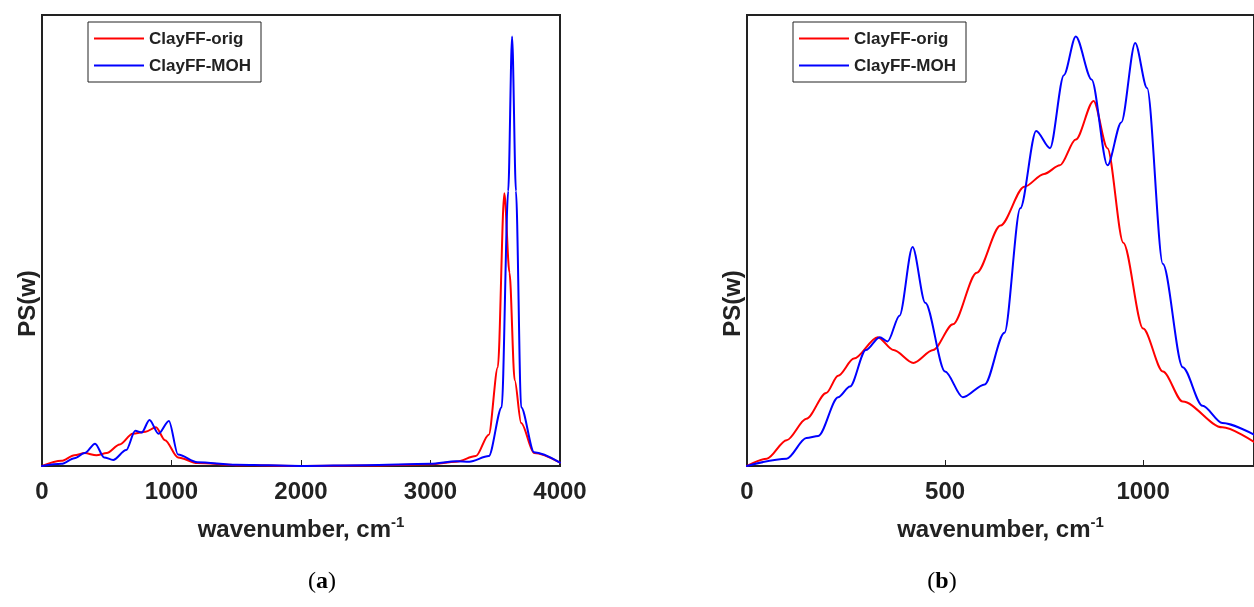 Image resolution: width=1254 pixels, height=607 pixels. What do you see at coordinates (322, 580) in the screenshot?
I see `text: (a)` at bounding box center [322, 580].